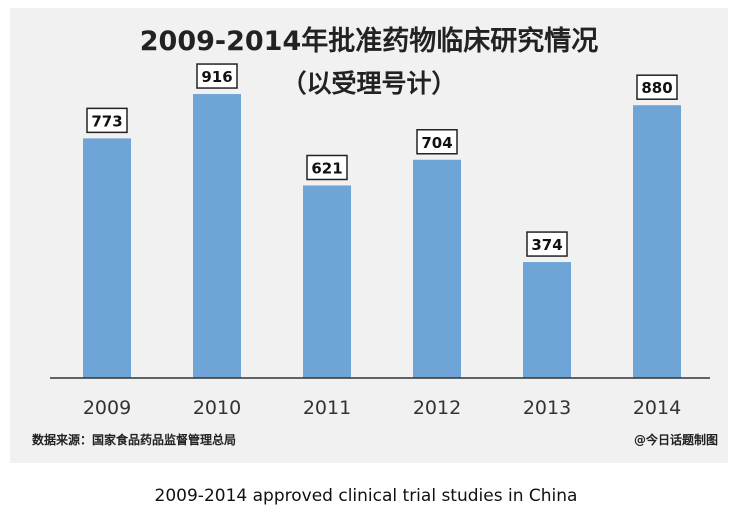  I want to click on chart-title: 2009-2014年批准药物临床研究情况, so click(369, 41).